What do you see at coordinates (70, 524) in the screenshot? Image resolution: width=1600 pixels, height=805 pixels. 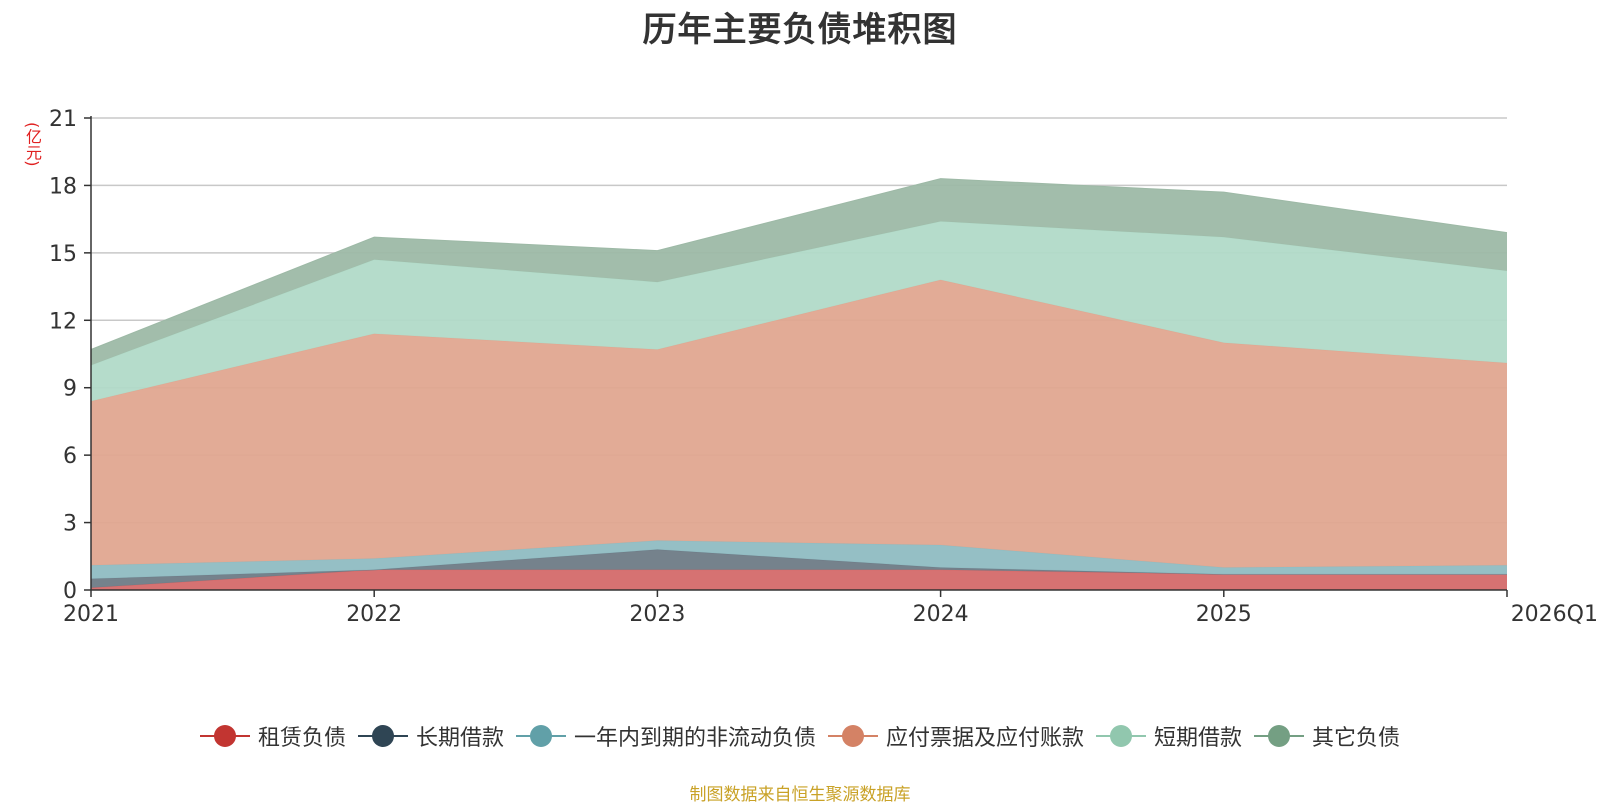 I see `y-tick-label: 3` at bounding box center [70, 524].